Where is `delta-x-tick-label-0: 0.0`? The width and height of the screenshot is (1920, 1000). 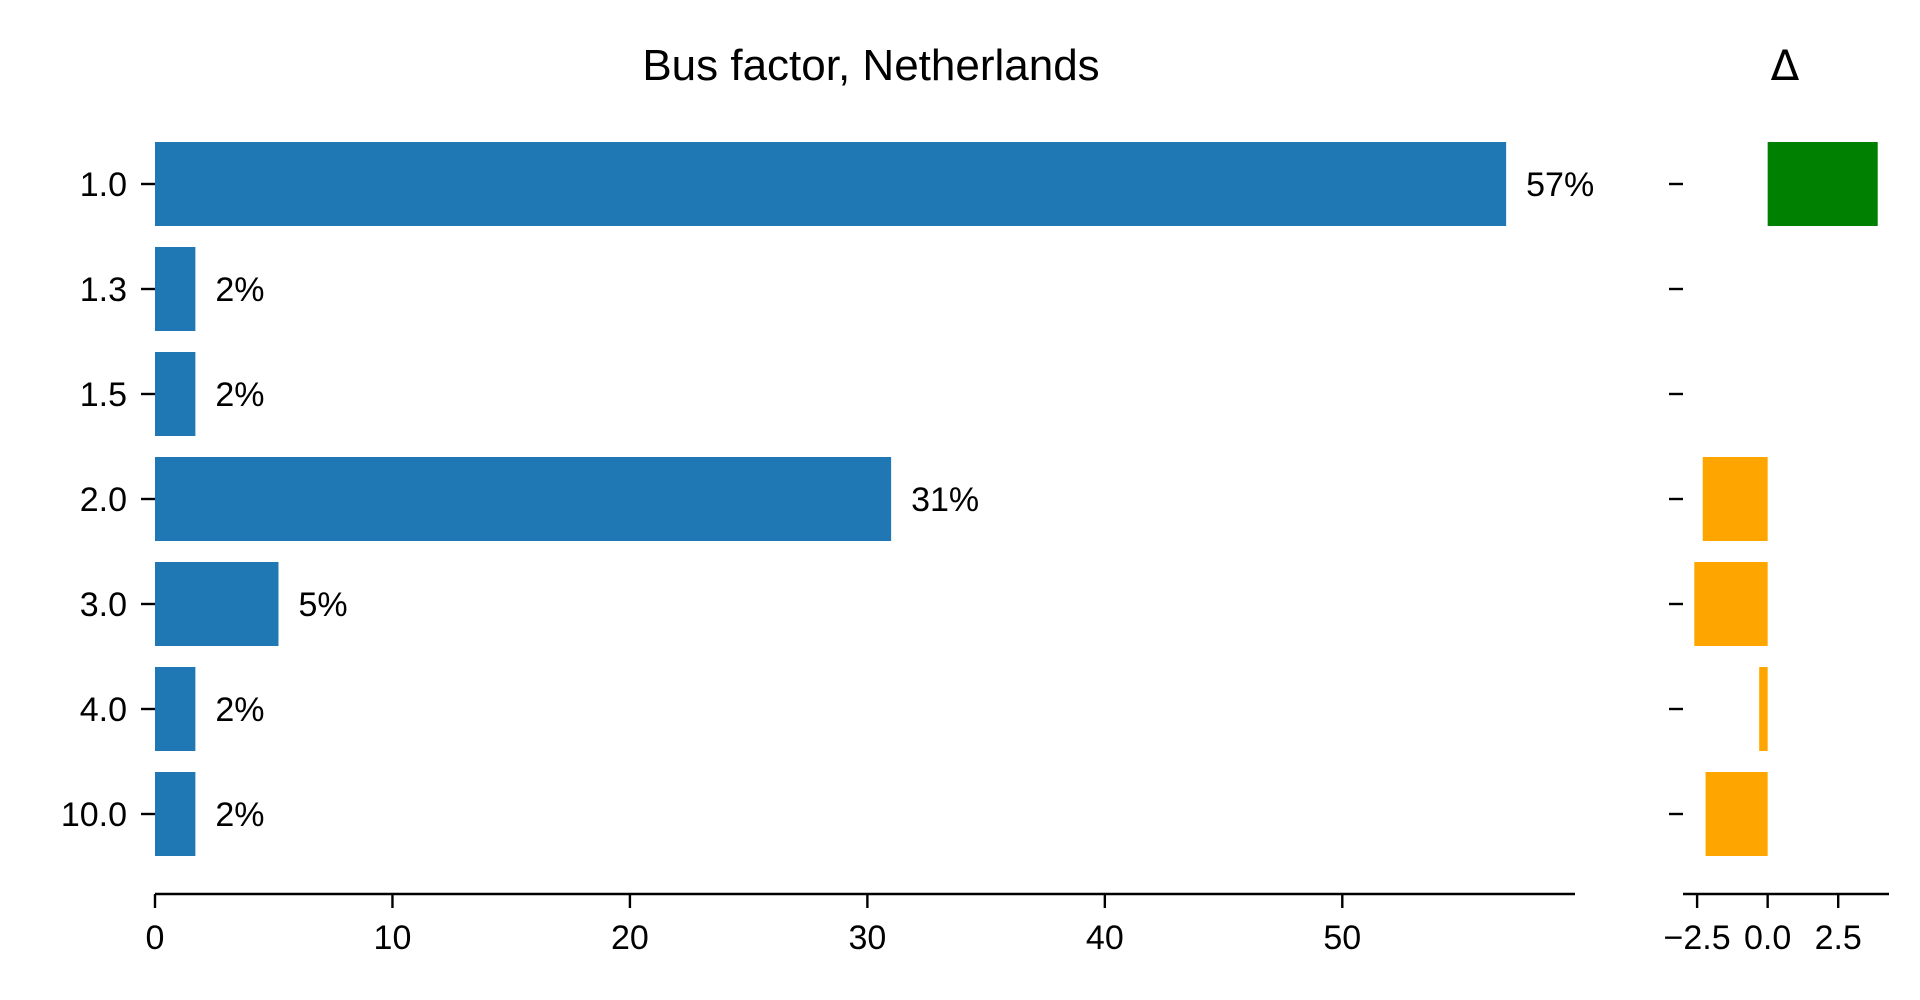
delta-x-tick-label-0: 0.0 is located at coordinates (1767, 938).